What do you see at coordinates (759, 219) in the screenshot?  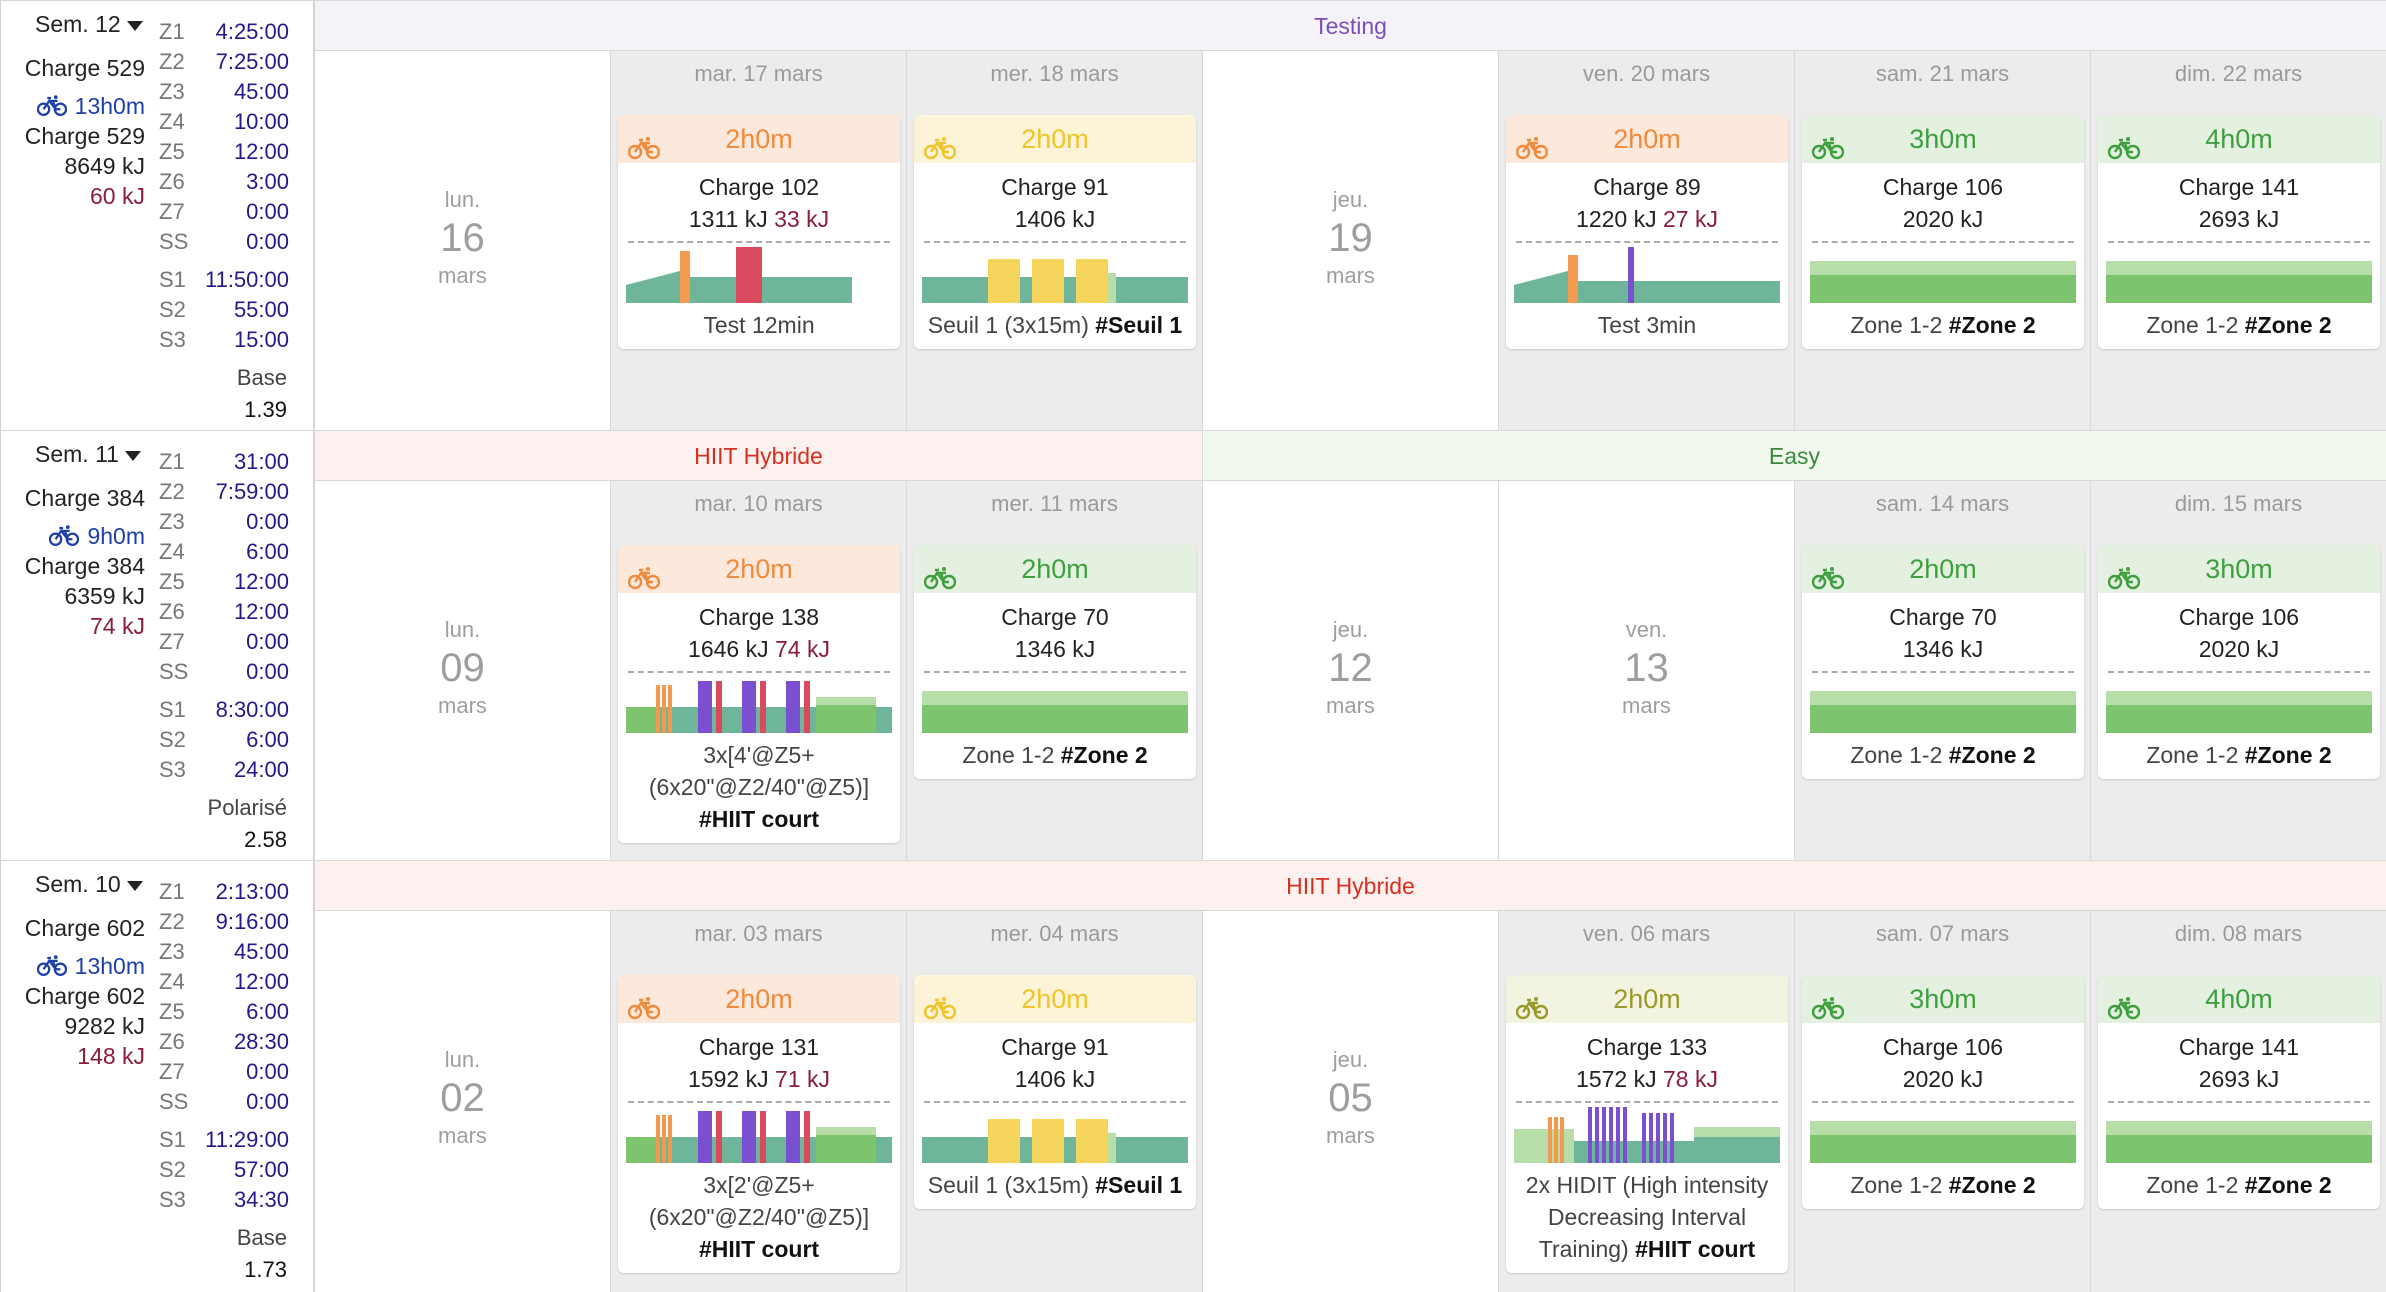 I see `workout-kj-row: 1311 kJ 33 kJ` at bounding box center [759, 219].